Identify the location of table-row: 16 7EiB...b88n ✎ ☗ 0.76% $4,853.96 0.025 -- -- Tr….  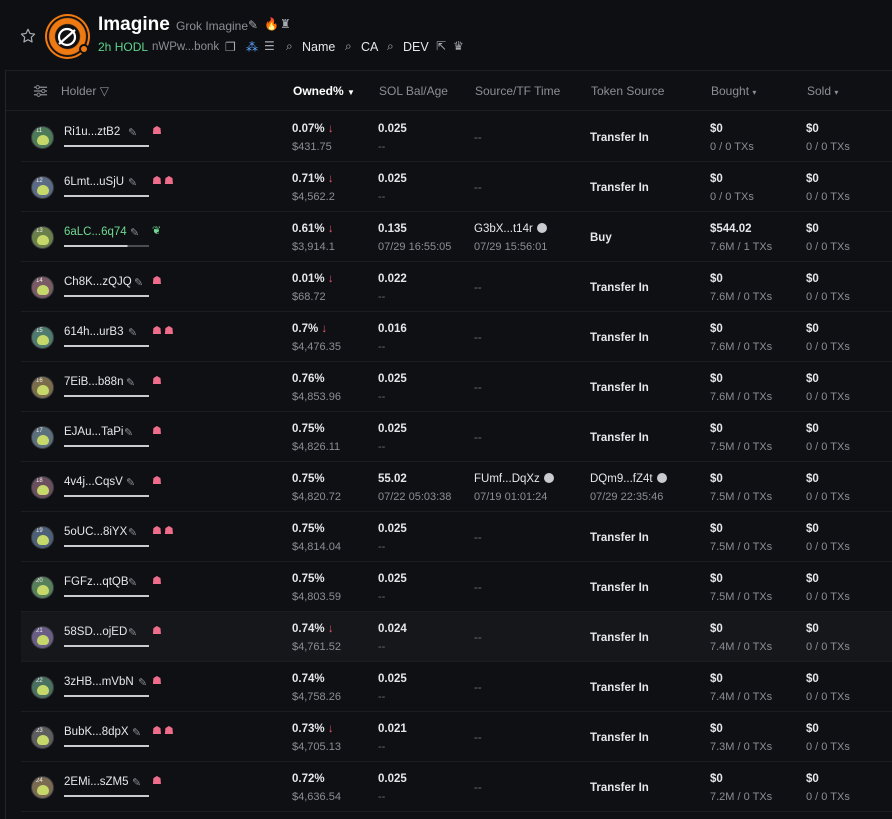
(456, 387).